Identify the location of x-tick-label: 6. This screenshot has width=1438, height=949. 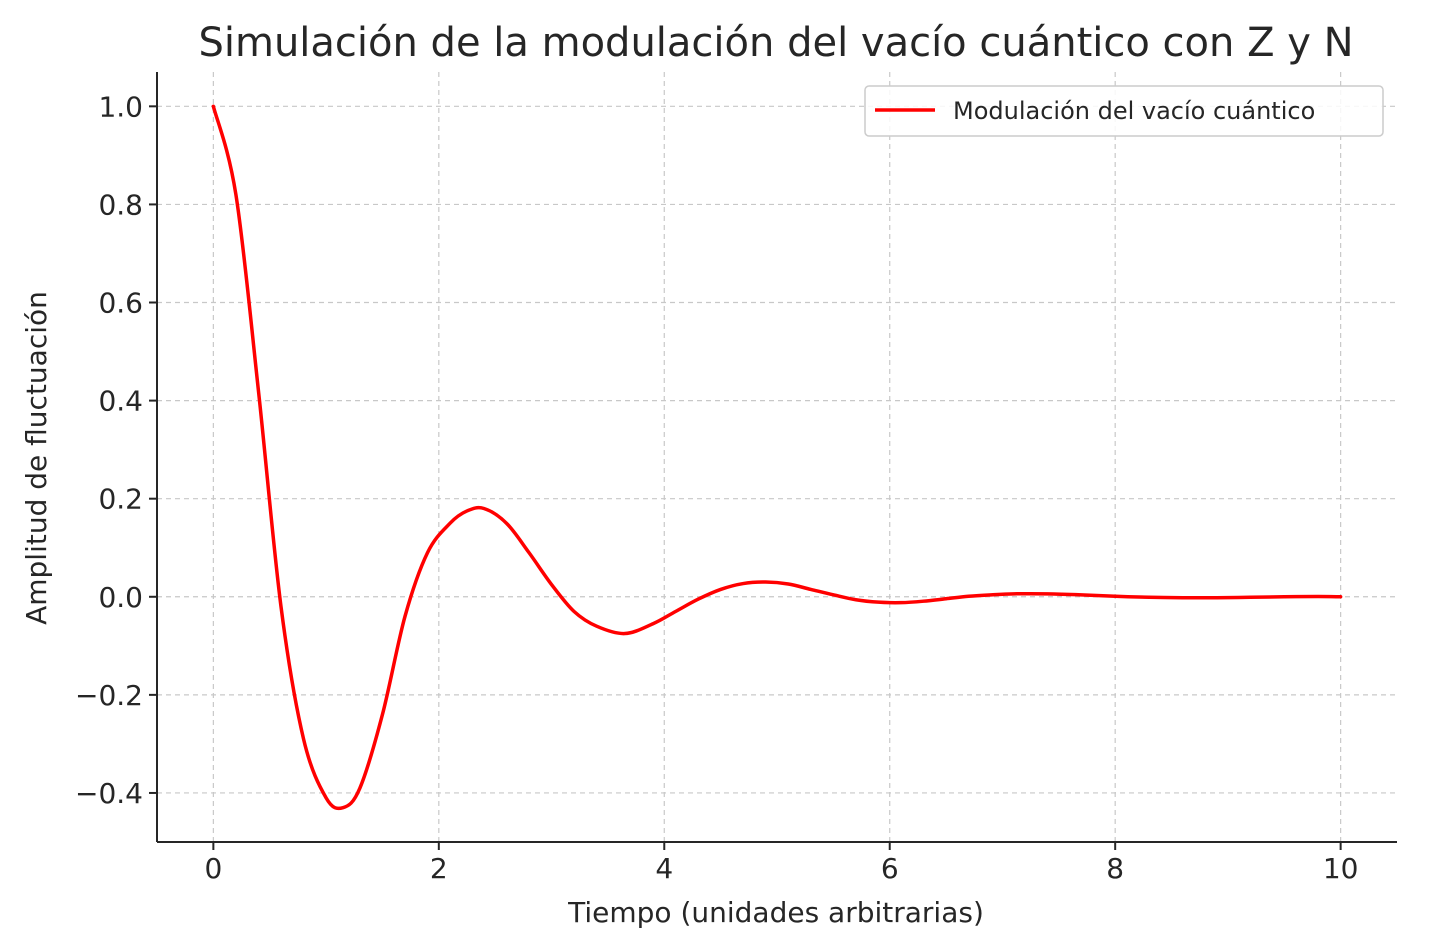
(890, 868).